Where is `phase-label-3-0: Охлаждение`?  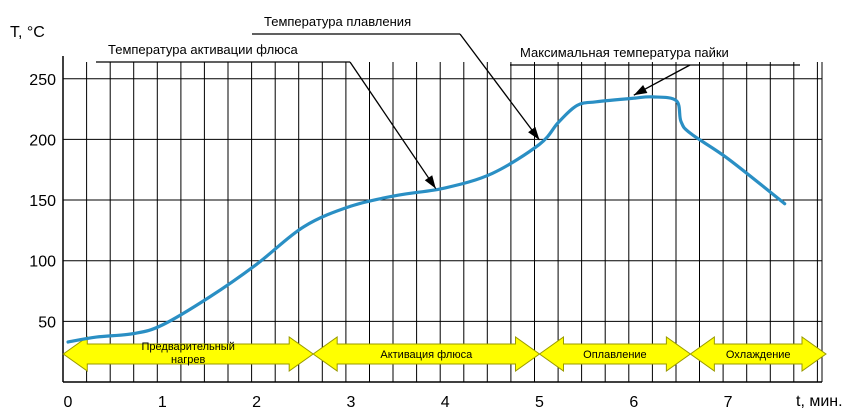 phase-label-3-0: Охлаждение is located at coordinates (758, 355).